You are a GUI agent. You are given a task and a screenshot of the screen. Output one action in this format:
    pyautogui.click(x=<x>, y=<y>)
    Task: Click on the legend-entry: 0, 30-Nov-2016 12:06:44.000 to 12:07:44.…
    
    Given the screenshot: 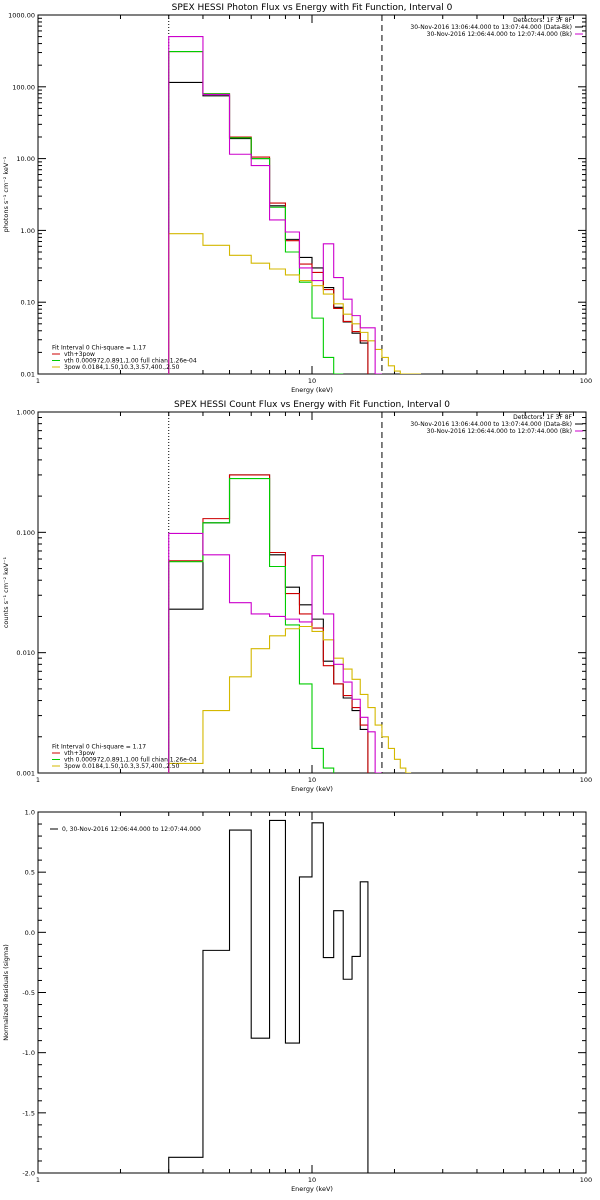 What is the action you would take?
    pyautogui.click(x=131, y=829)
    